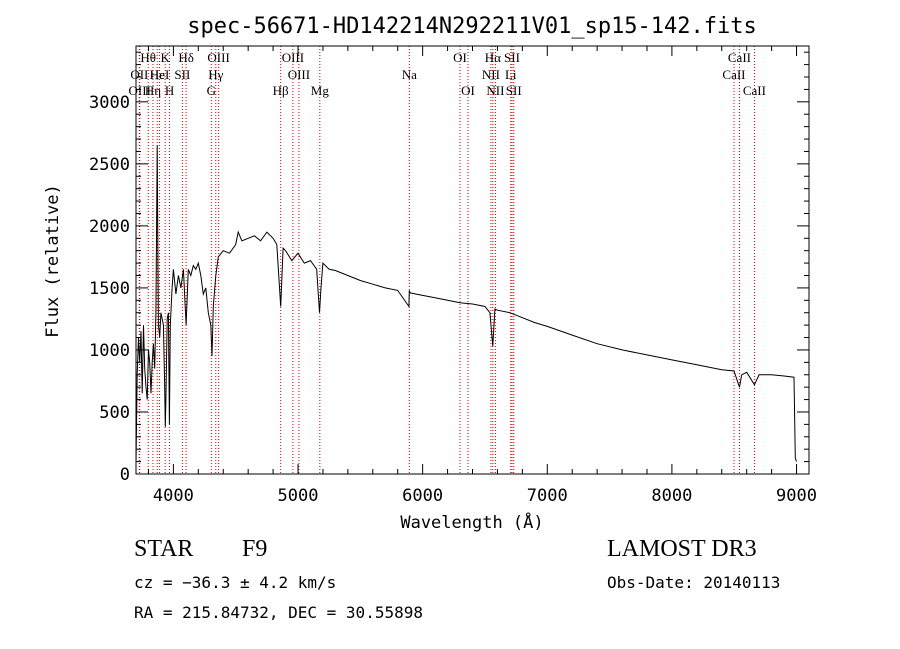 Image resolution: width=900 pixels, height=649 pixels. I want to click on obs-date: Obs-Date: 20140113, so click(694, 582).